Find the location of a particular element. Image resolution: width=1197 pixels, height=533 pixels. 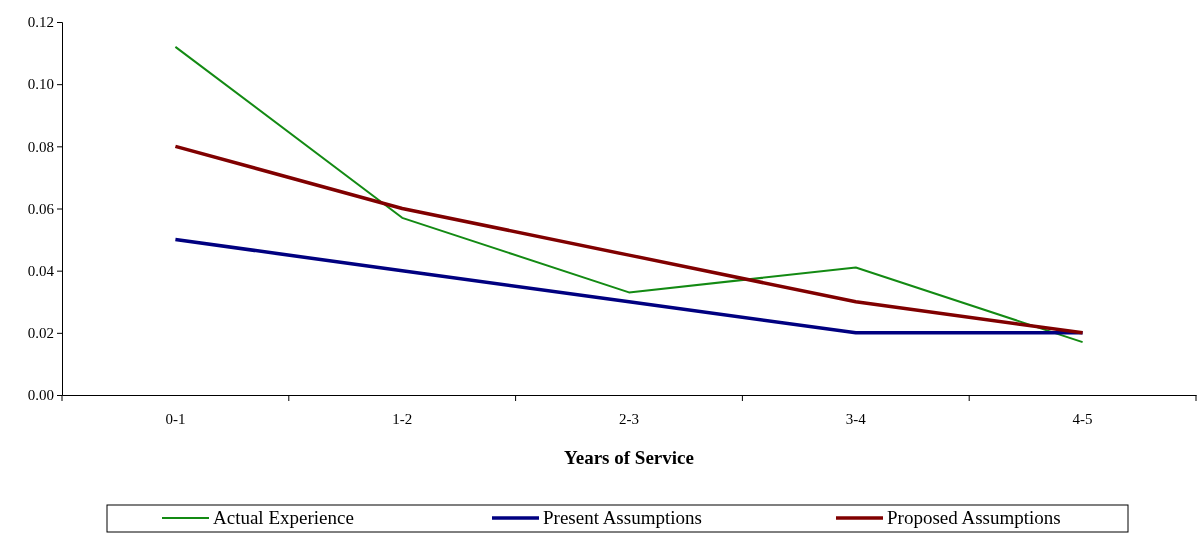

y-tick-label: 0.02 is located at coordinates (40, 333).